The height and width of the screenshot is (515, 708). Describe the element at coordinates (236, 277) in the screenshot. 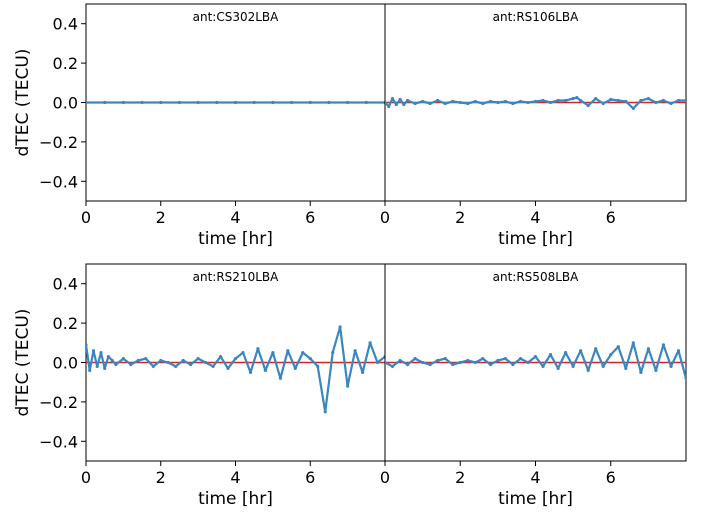

I see `panel-title: ant:RS210LBA` at that location.